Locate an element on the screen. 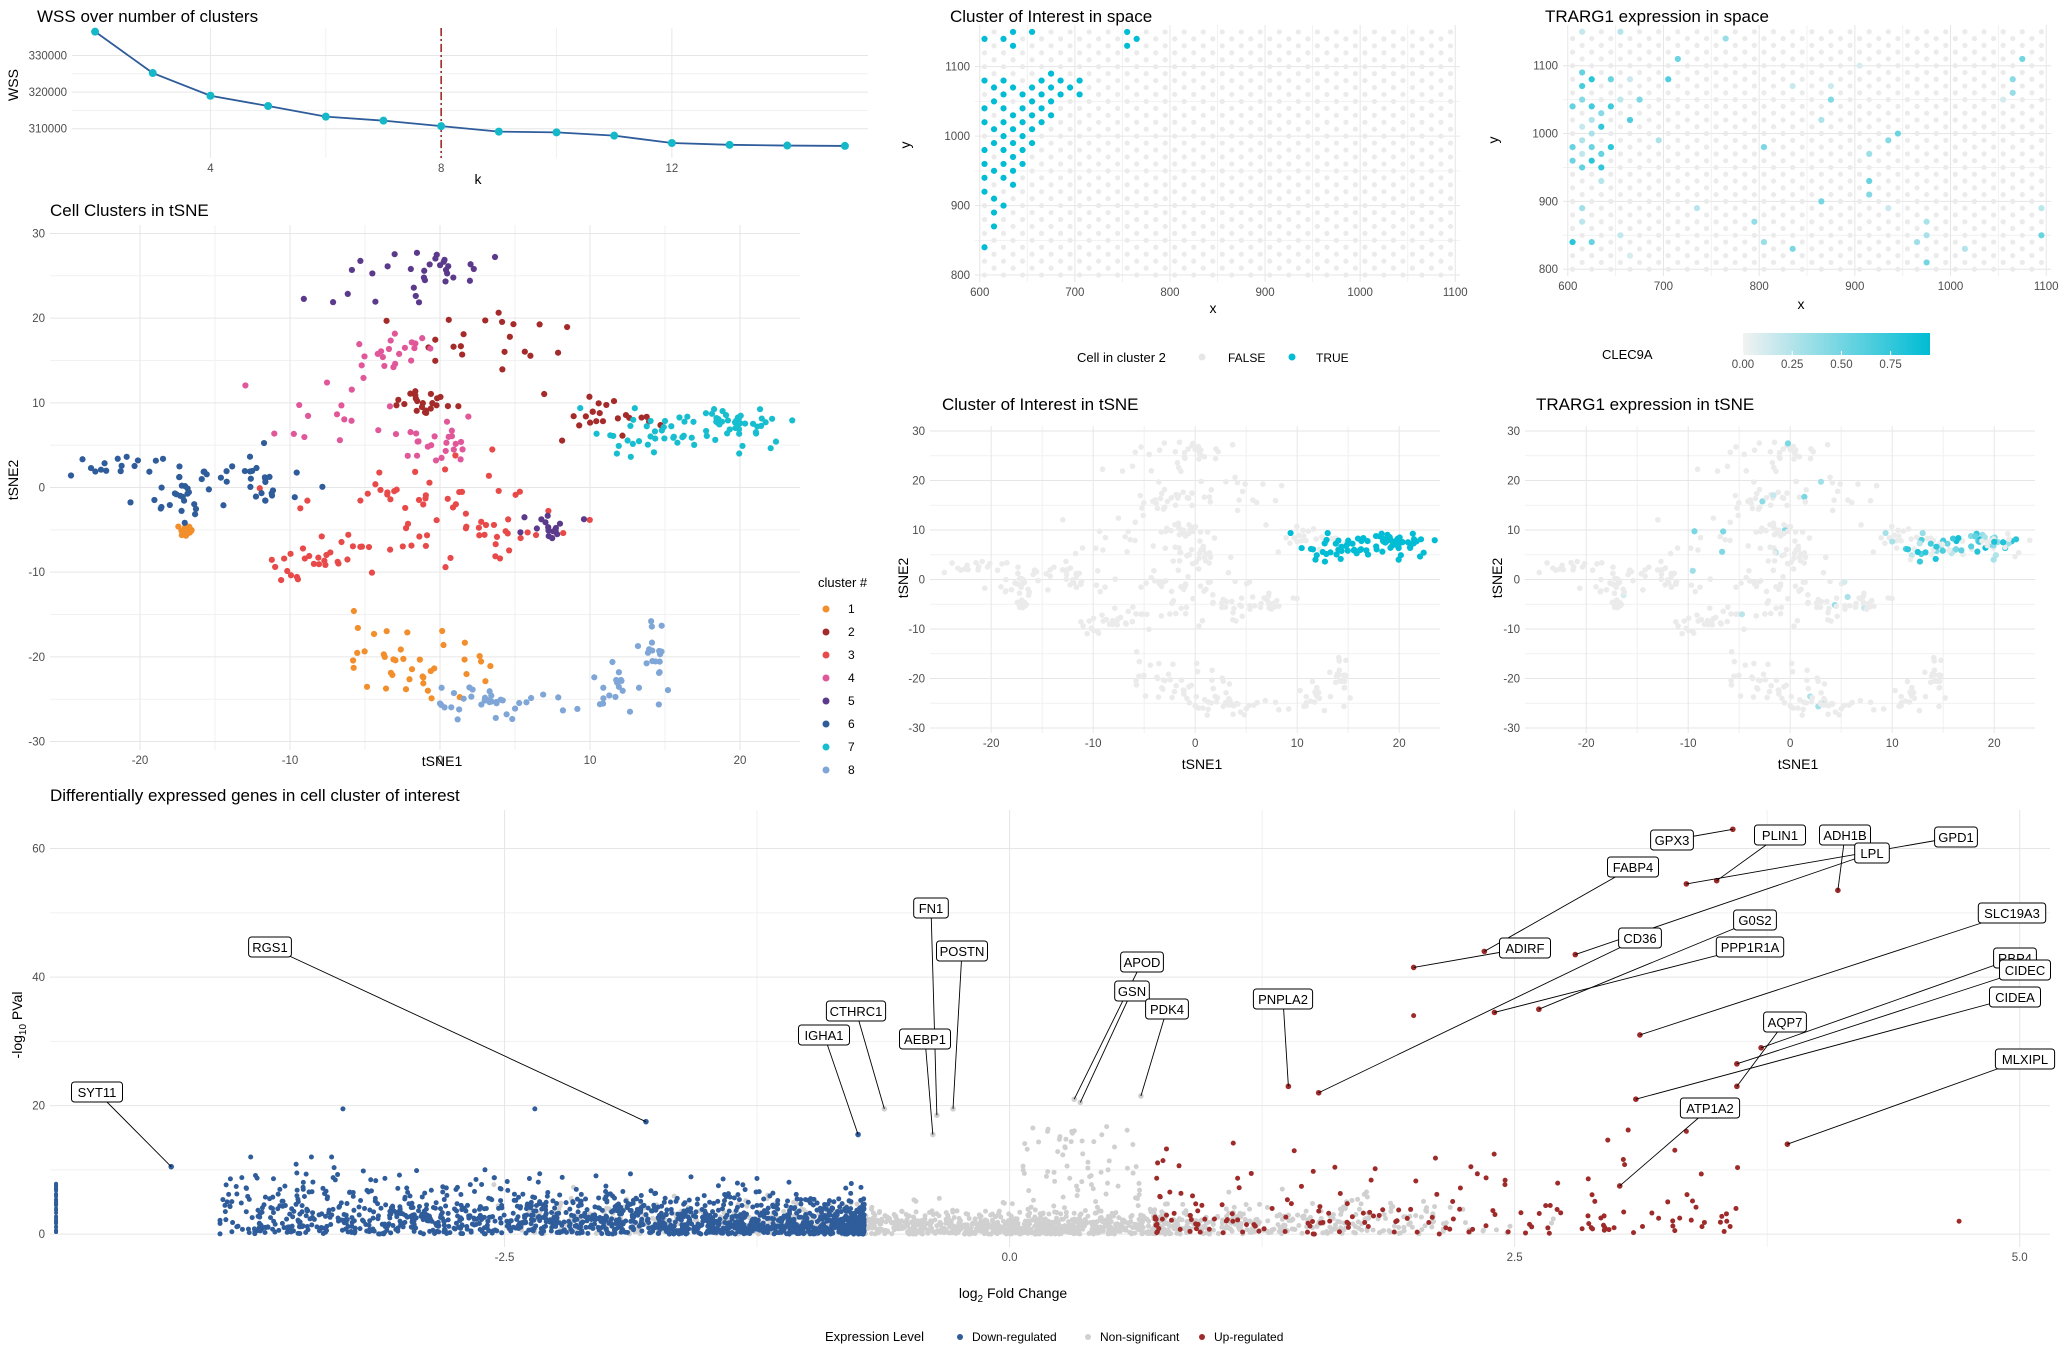 The image size is (2071, 1360). coi-space-x-tick-label: 800 is located at coordinates (1169, 293).